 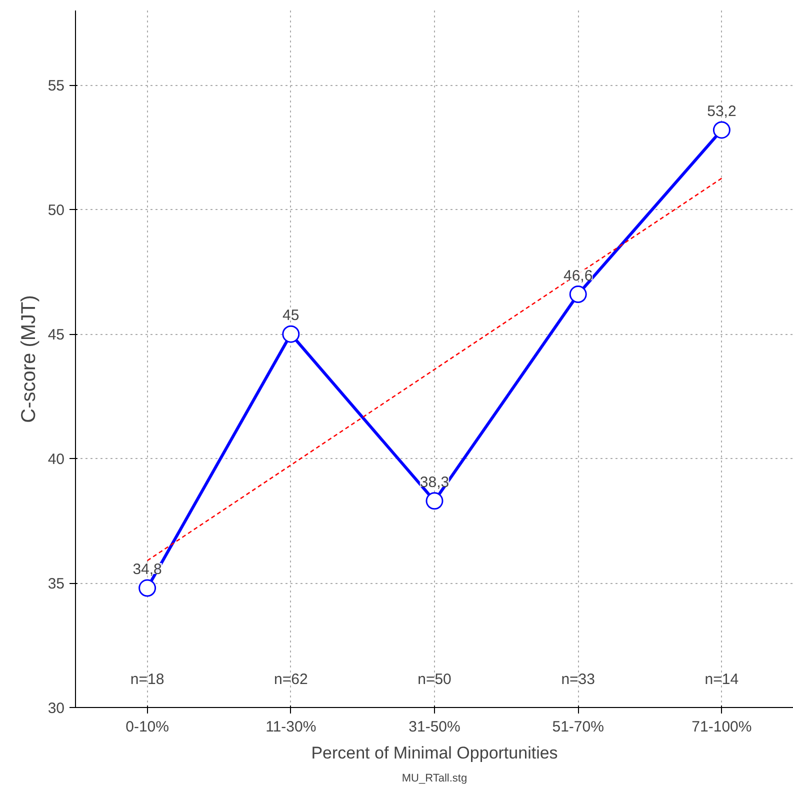 What do you see at coordinates (29, 359) in the screenshot?
I see `y-axis-title: C-score (MJT)` at bounding box center [29, 359].